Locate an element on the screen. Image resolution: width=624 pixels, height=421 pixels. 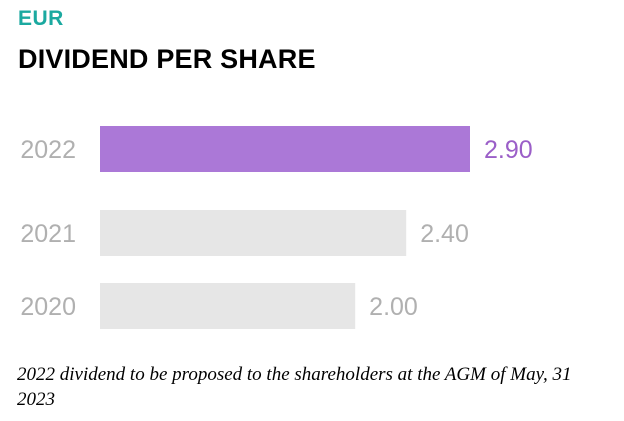
bar-2021 is located at coordinates (253, 233).